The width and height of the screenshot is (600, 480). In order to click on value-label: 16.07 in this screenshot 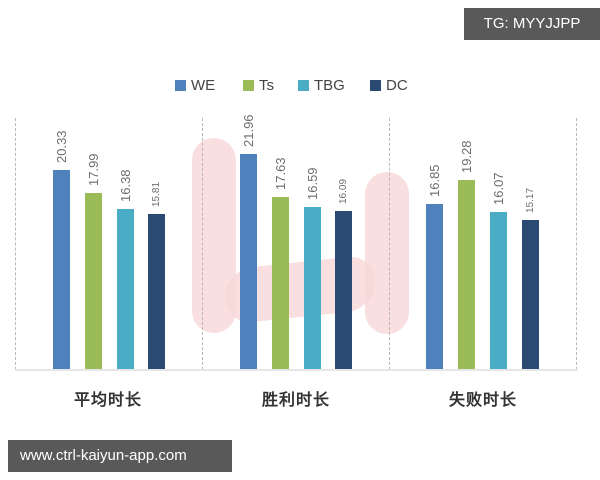, I will do `click(498, 188)`.